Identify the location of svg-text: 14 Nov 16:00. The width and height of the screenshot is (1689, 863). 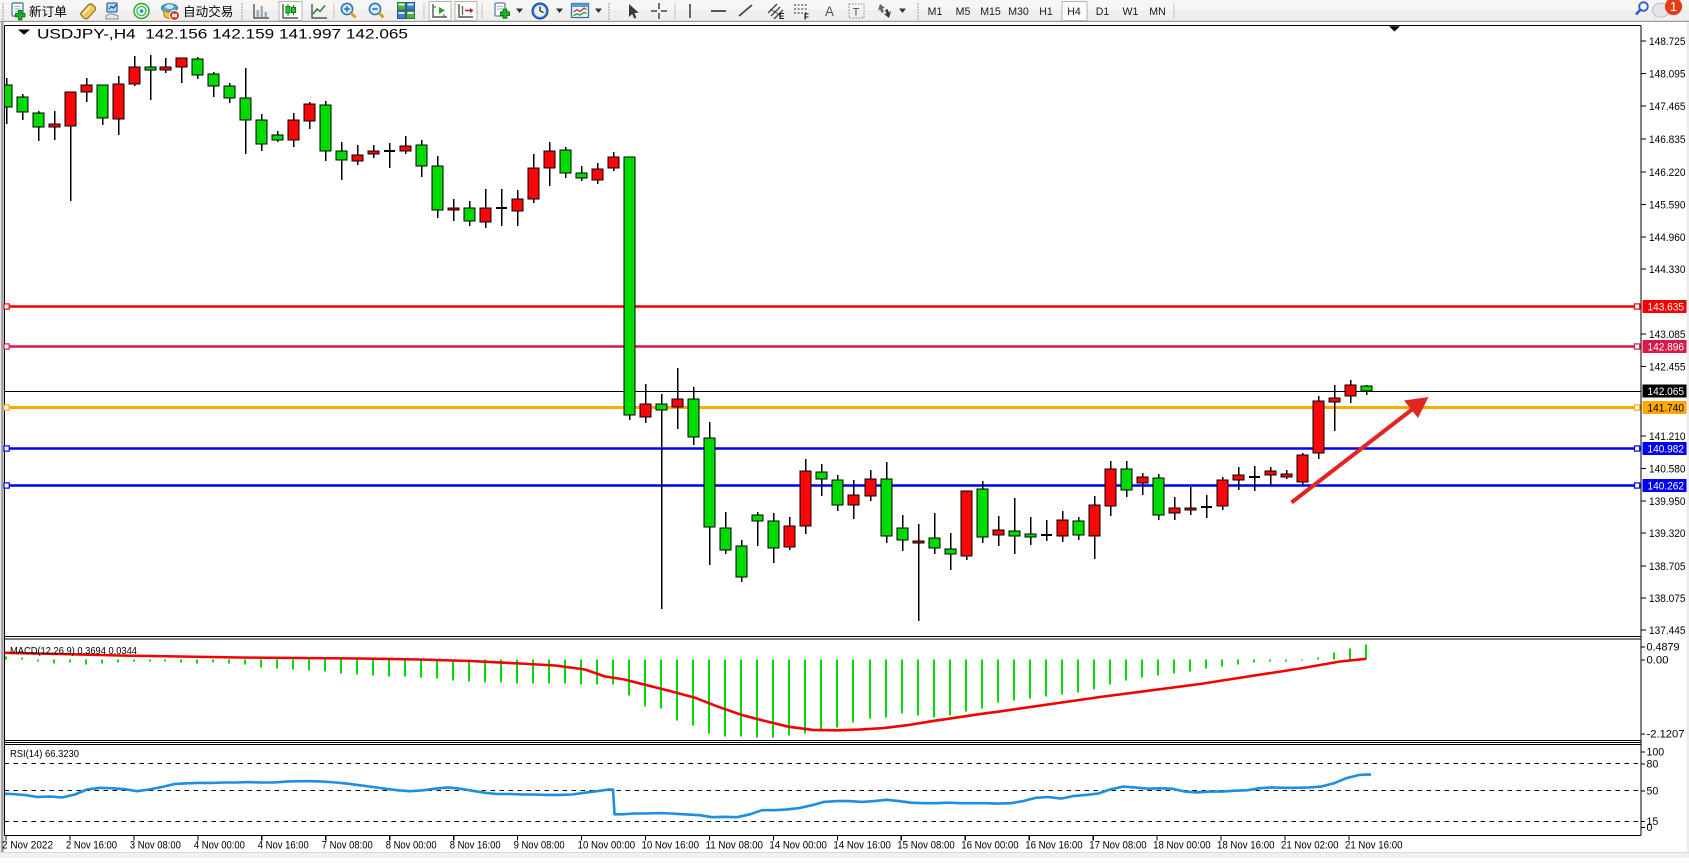
(862, 846).